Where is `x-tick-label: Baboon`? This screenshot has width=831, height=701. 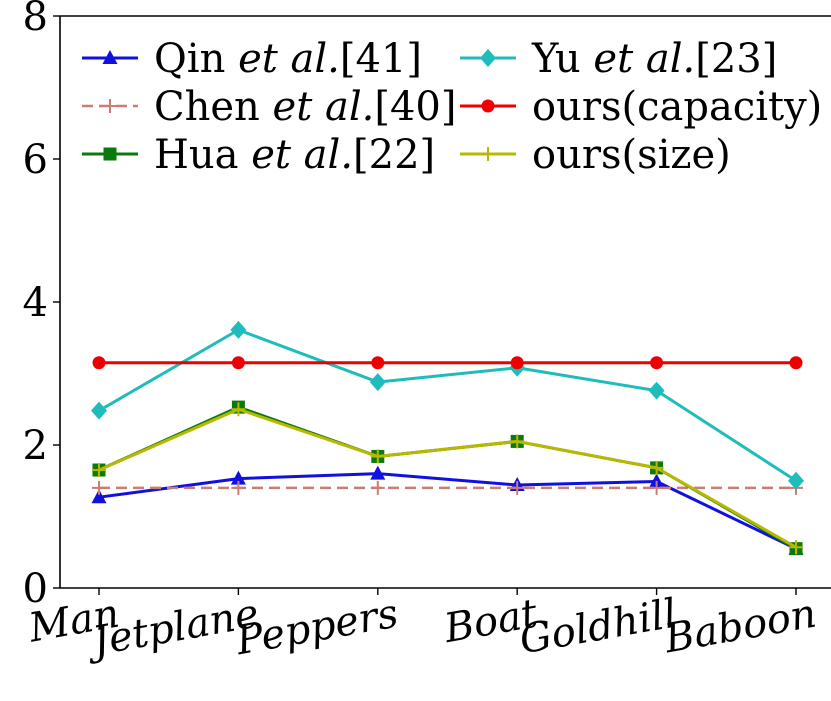
x-tick-label: Baboon is located at coordinates (739, 627).